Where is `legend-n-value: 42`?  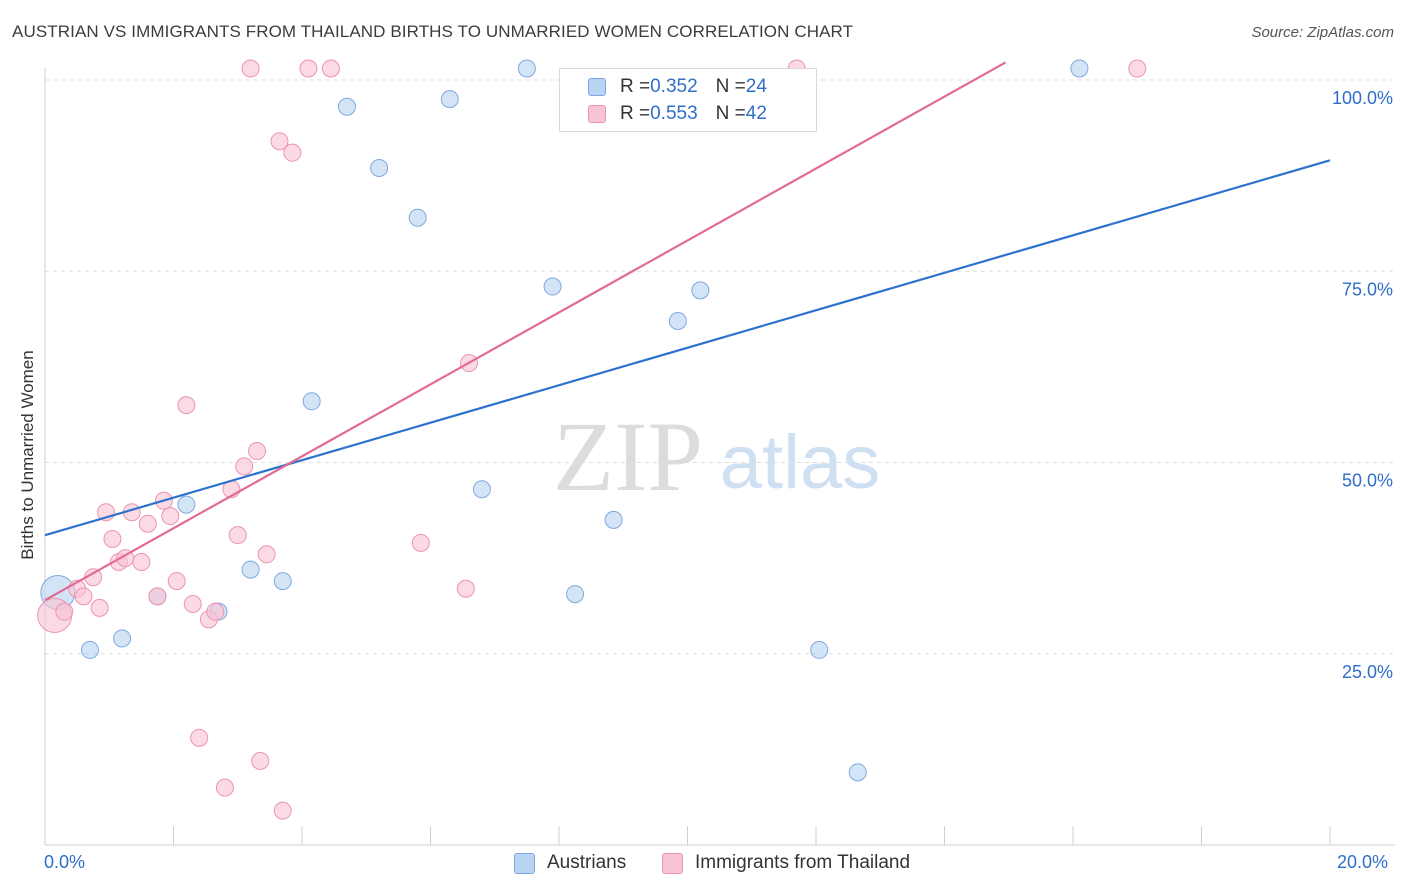
legend-n-value: 42 is located at coordinates (756, 113).